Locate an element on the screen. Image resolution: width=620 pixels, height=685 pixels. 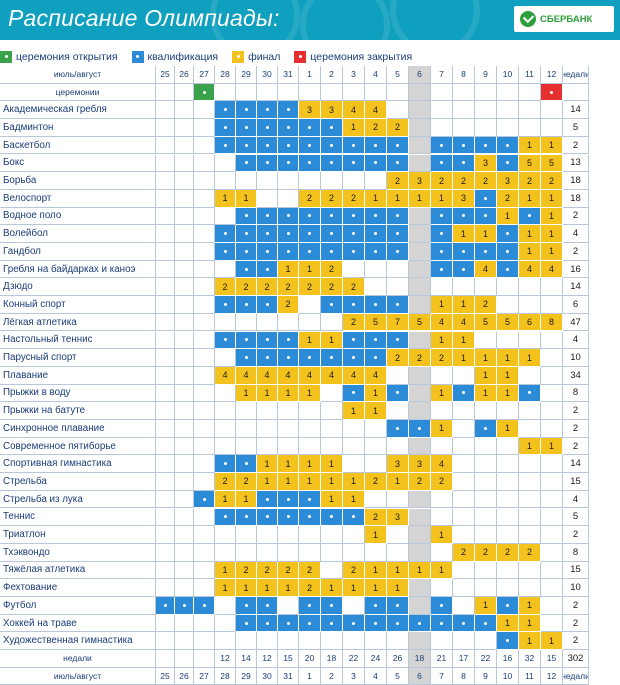
date-footer-cell: 12 is located at coordinates (552, 676).